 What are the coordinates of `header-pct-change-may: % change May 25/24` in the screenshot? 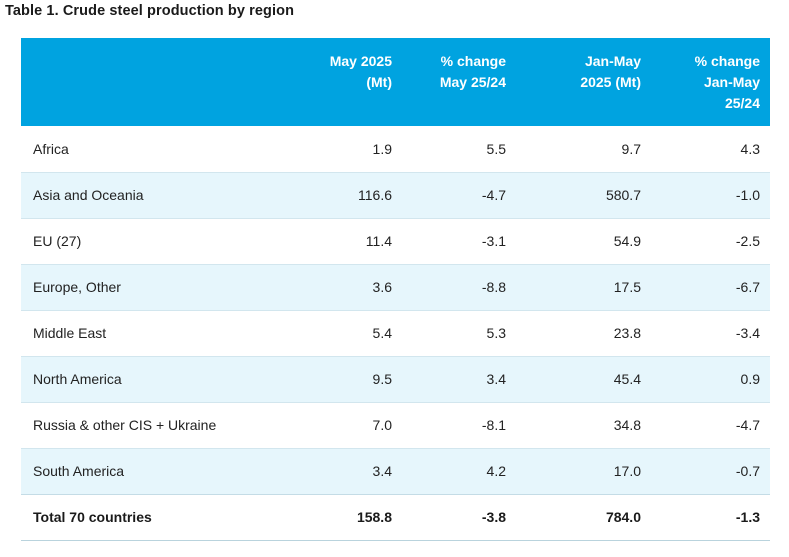 It's located at (472, 71).